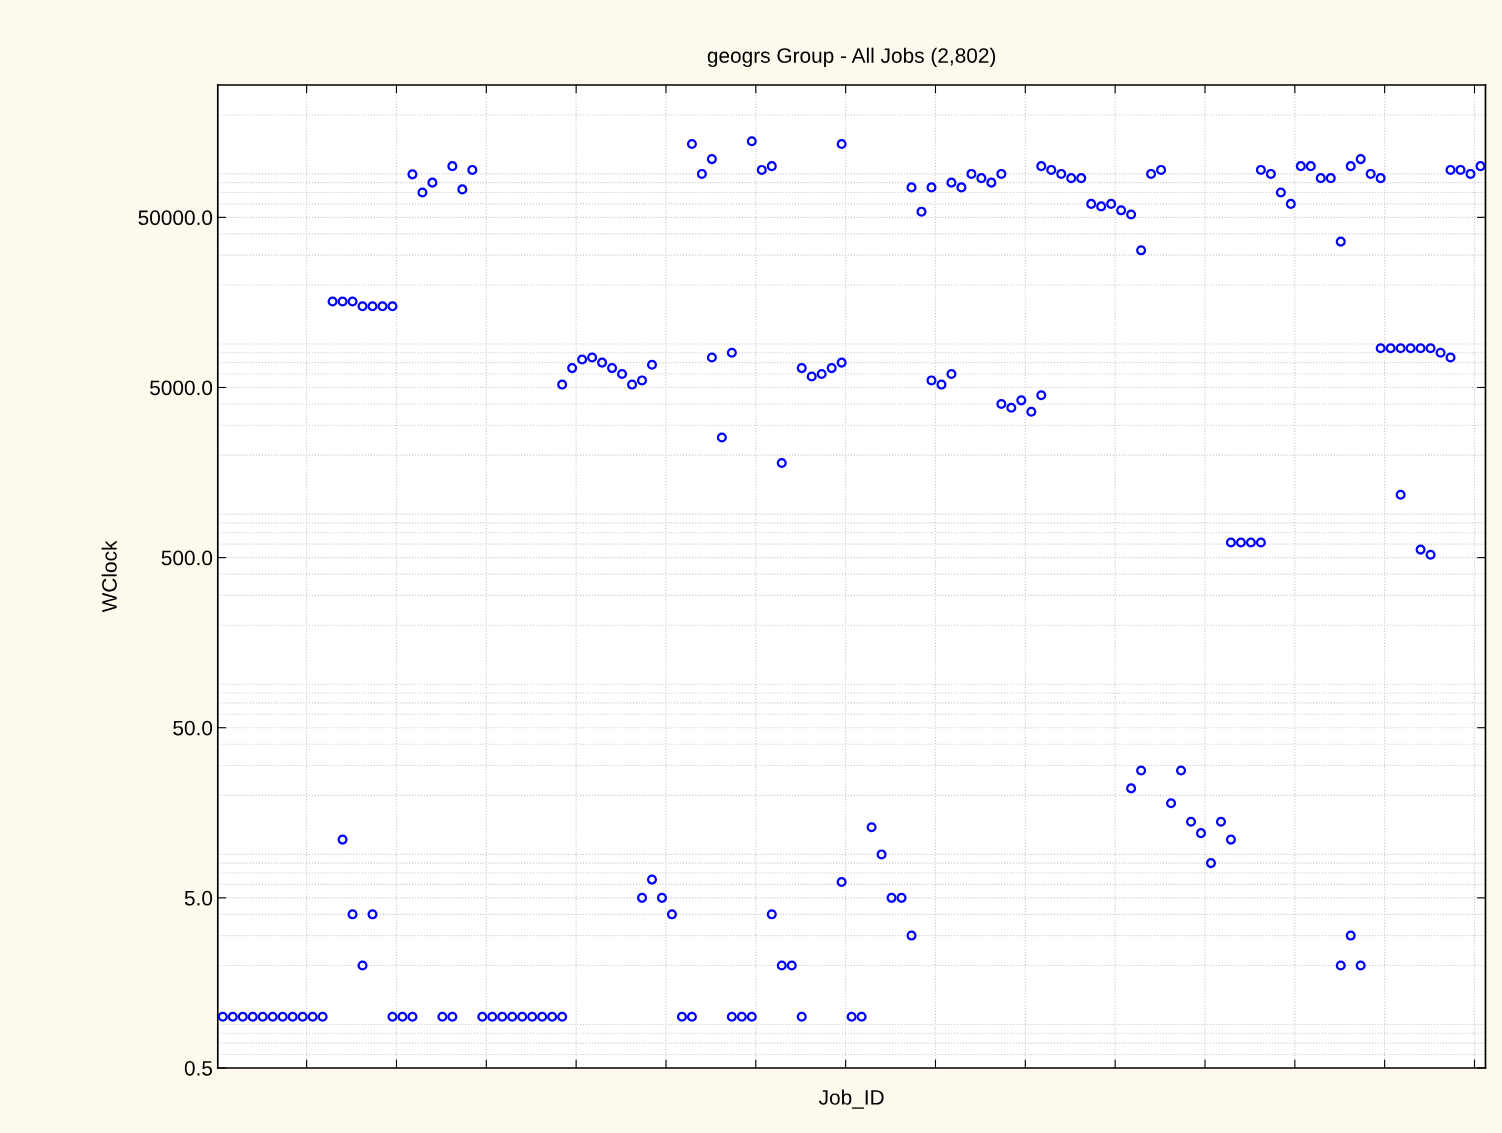 Image resolution: width=1502 pixels, height=1133 pixels. What do you see at coordinates (851, 1099) in the screenshot?
I see `x-axis-title: Job_ID` at bounding box center [851, 1099].